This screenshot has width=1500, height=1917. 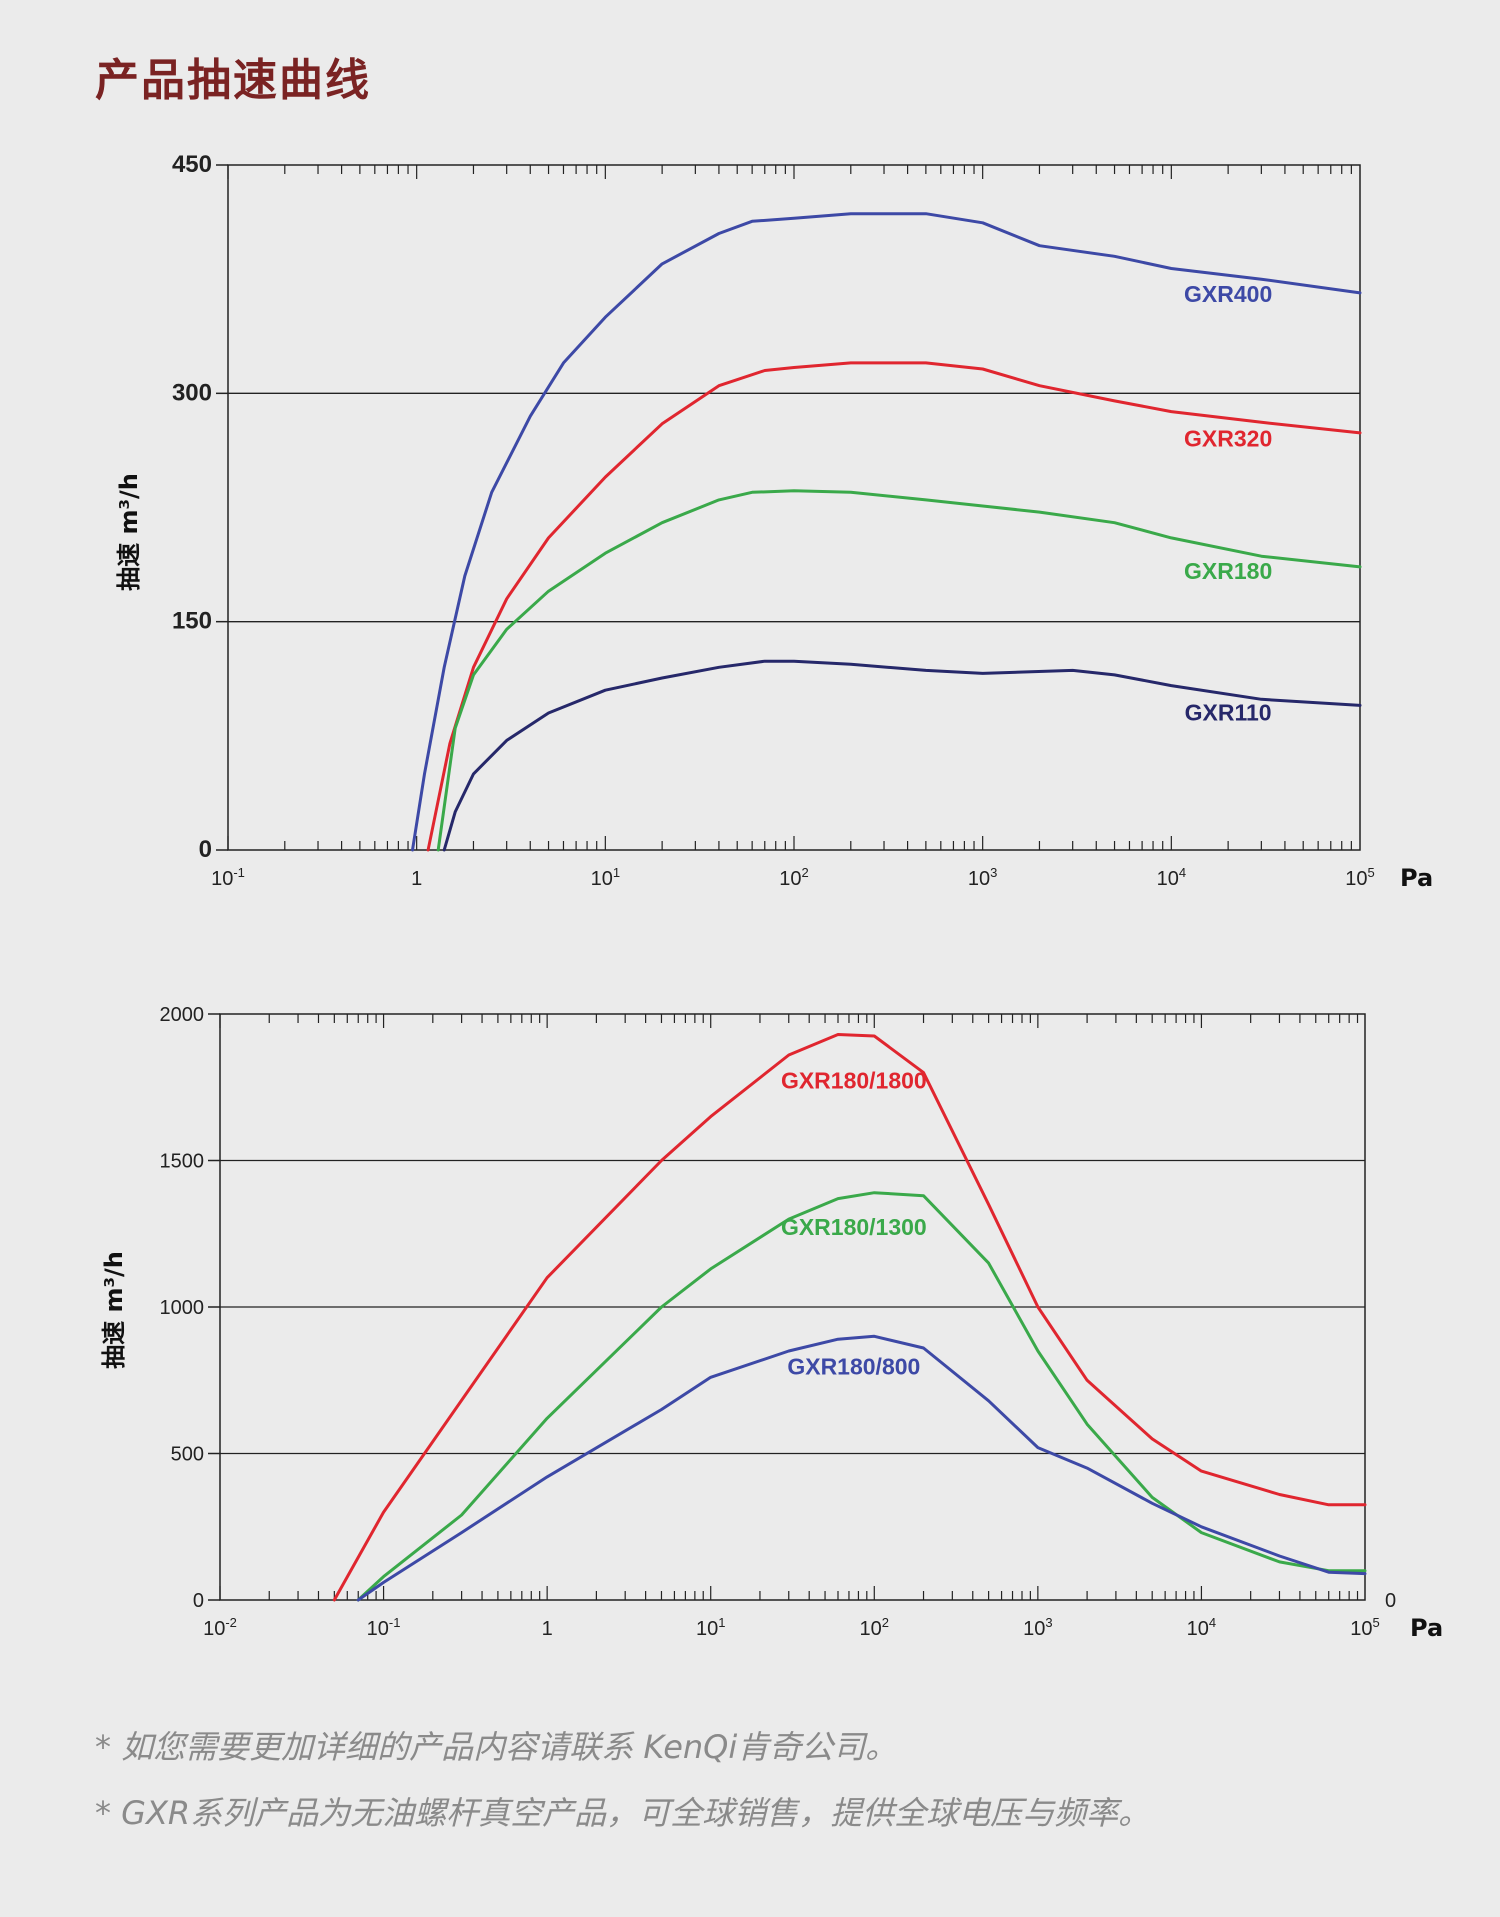 I want to click on footnote-series-info: * GXR系列产品为无油螺杆真空产品，可全球销售，提供全球电压与频率。, so click(x=623, y=1813).